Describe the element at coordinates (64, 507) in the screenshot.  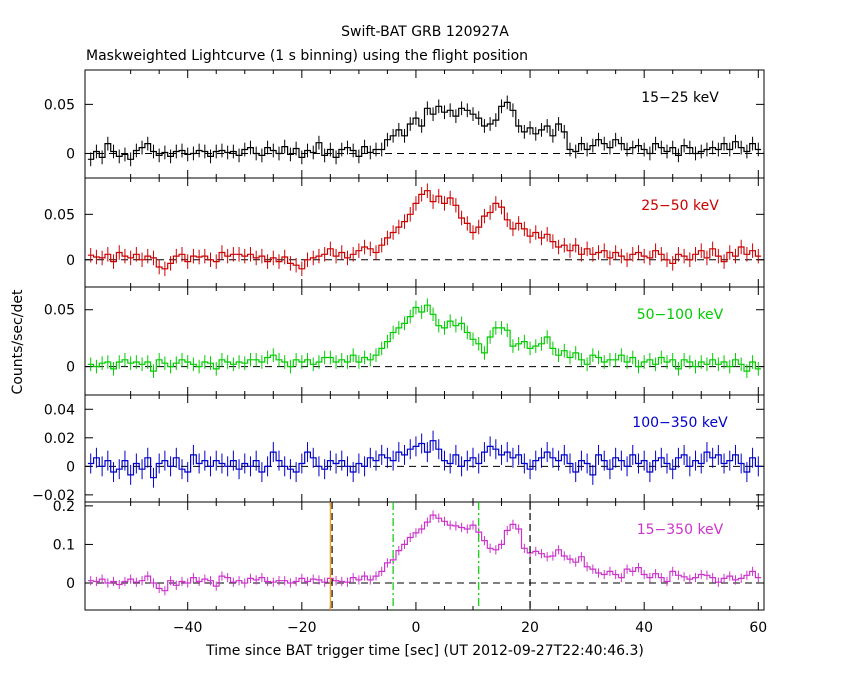
I see `y-tick-label: 0.2` at that location.